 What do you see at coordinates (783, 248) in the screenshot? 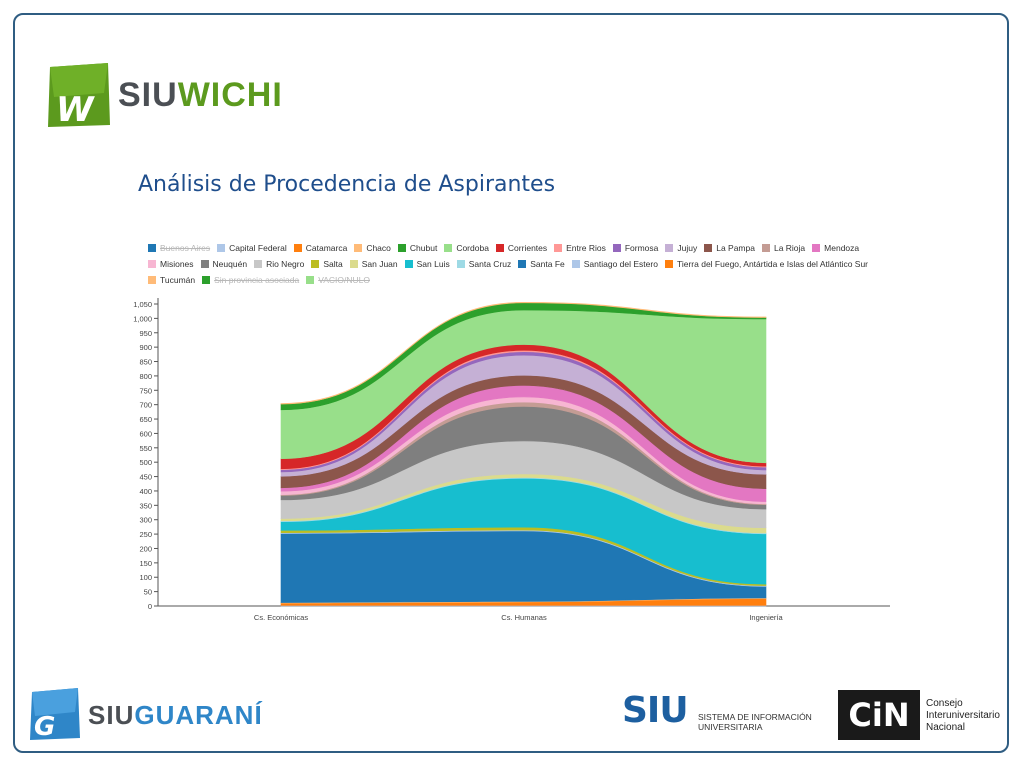
I see `legend-item: La Rioja` at bounding box center [783, 248].